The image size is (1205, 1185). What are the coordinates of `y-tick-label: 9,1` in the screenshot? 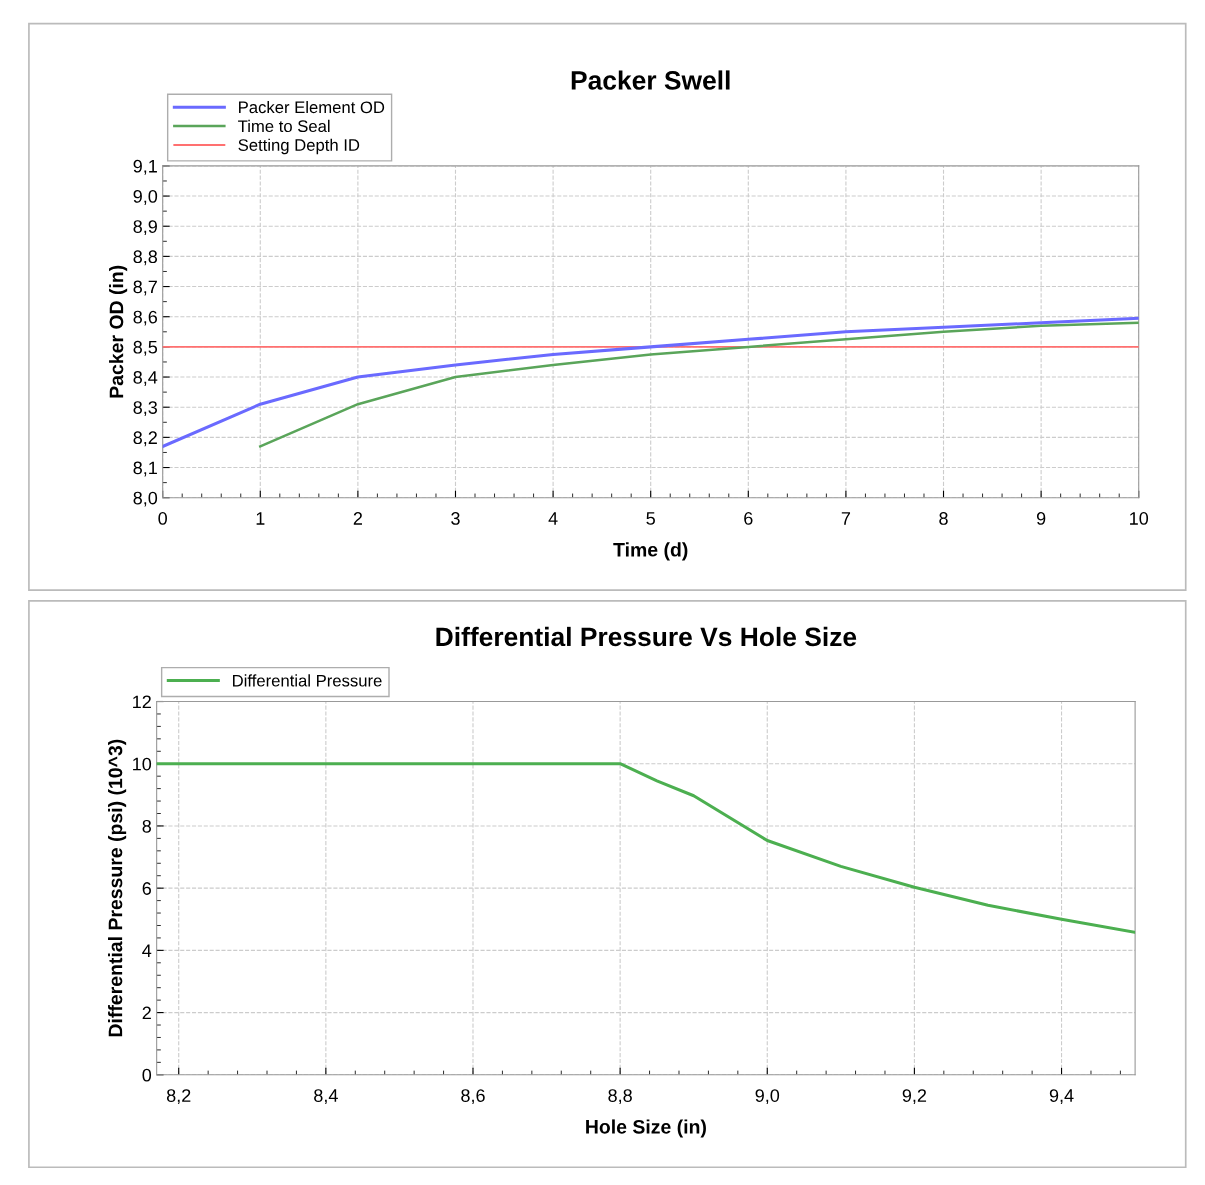 It's located at (145, 167).